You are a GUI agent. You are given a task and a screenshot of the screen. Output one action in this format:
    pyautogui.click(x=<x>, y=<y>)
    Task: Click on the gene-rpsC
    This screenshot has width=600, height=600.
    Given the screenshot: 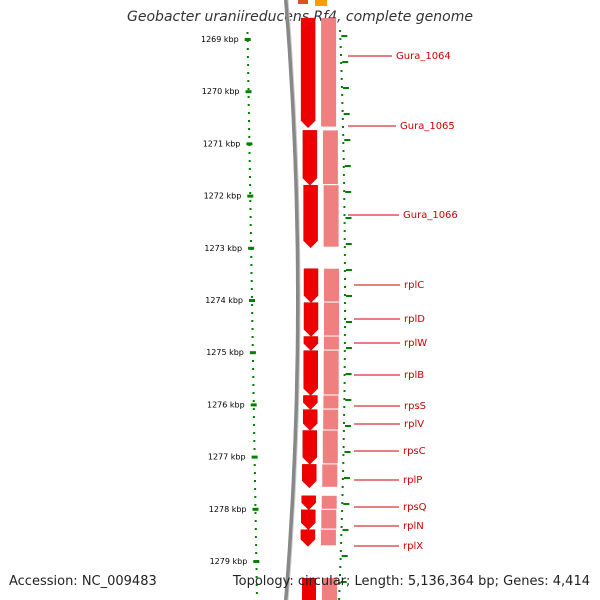 What is the action you would take?
    pyautogui.click(x=320, y=447)
    